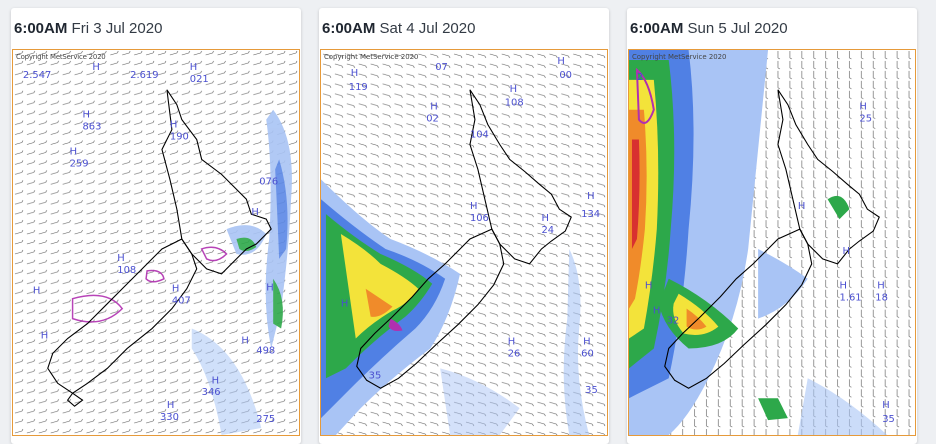  What do you see at coordinates (199, 79) in the screenshot?
I see `pressure-label: 021` at bounding box center [199, 79].